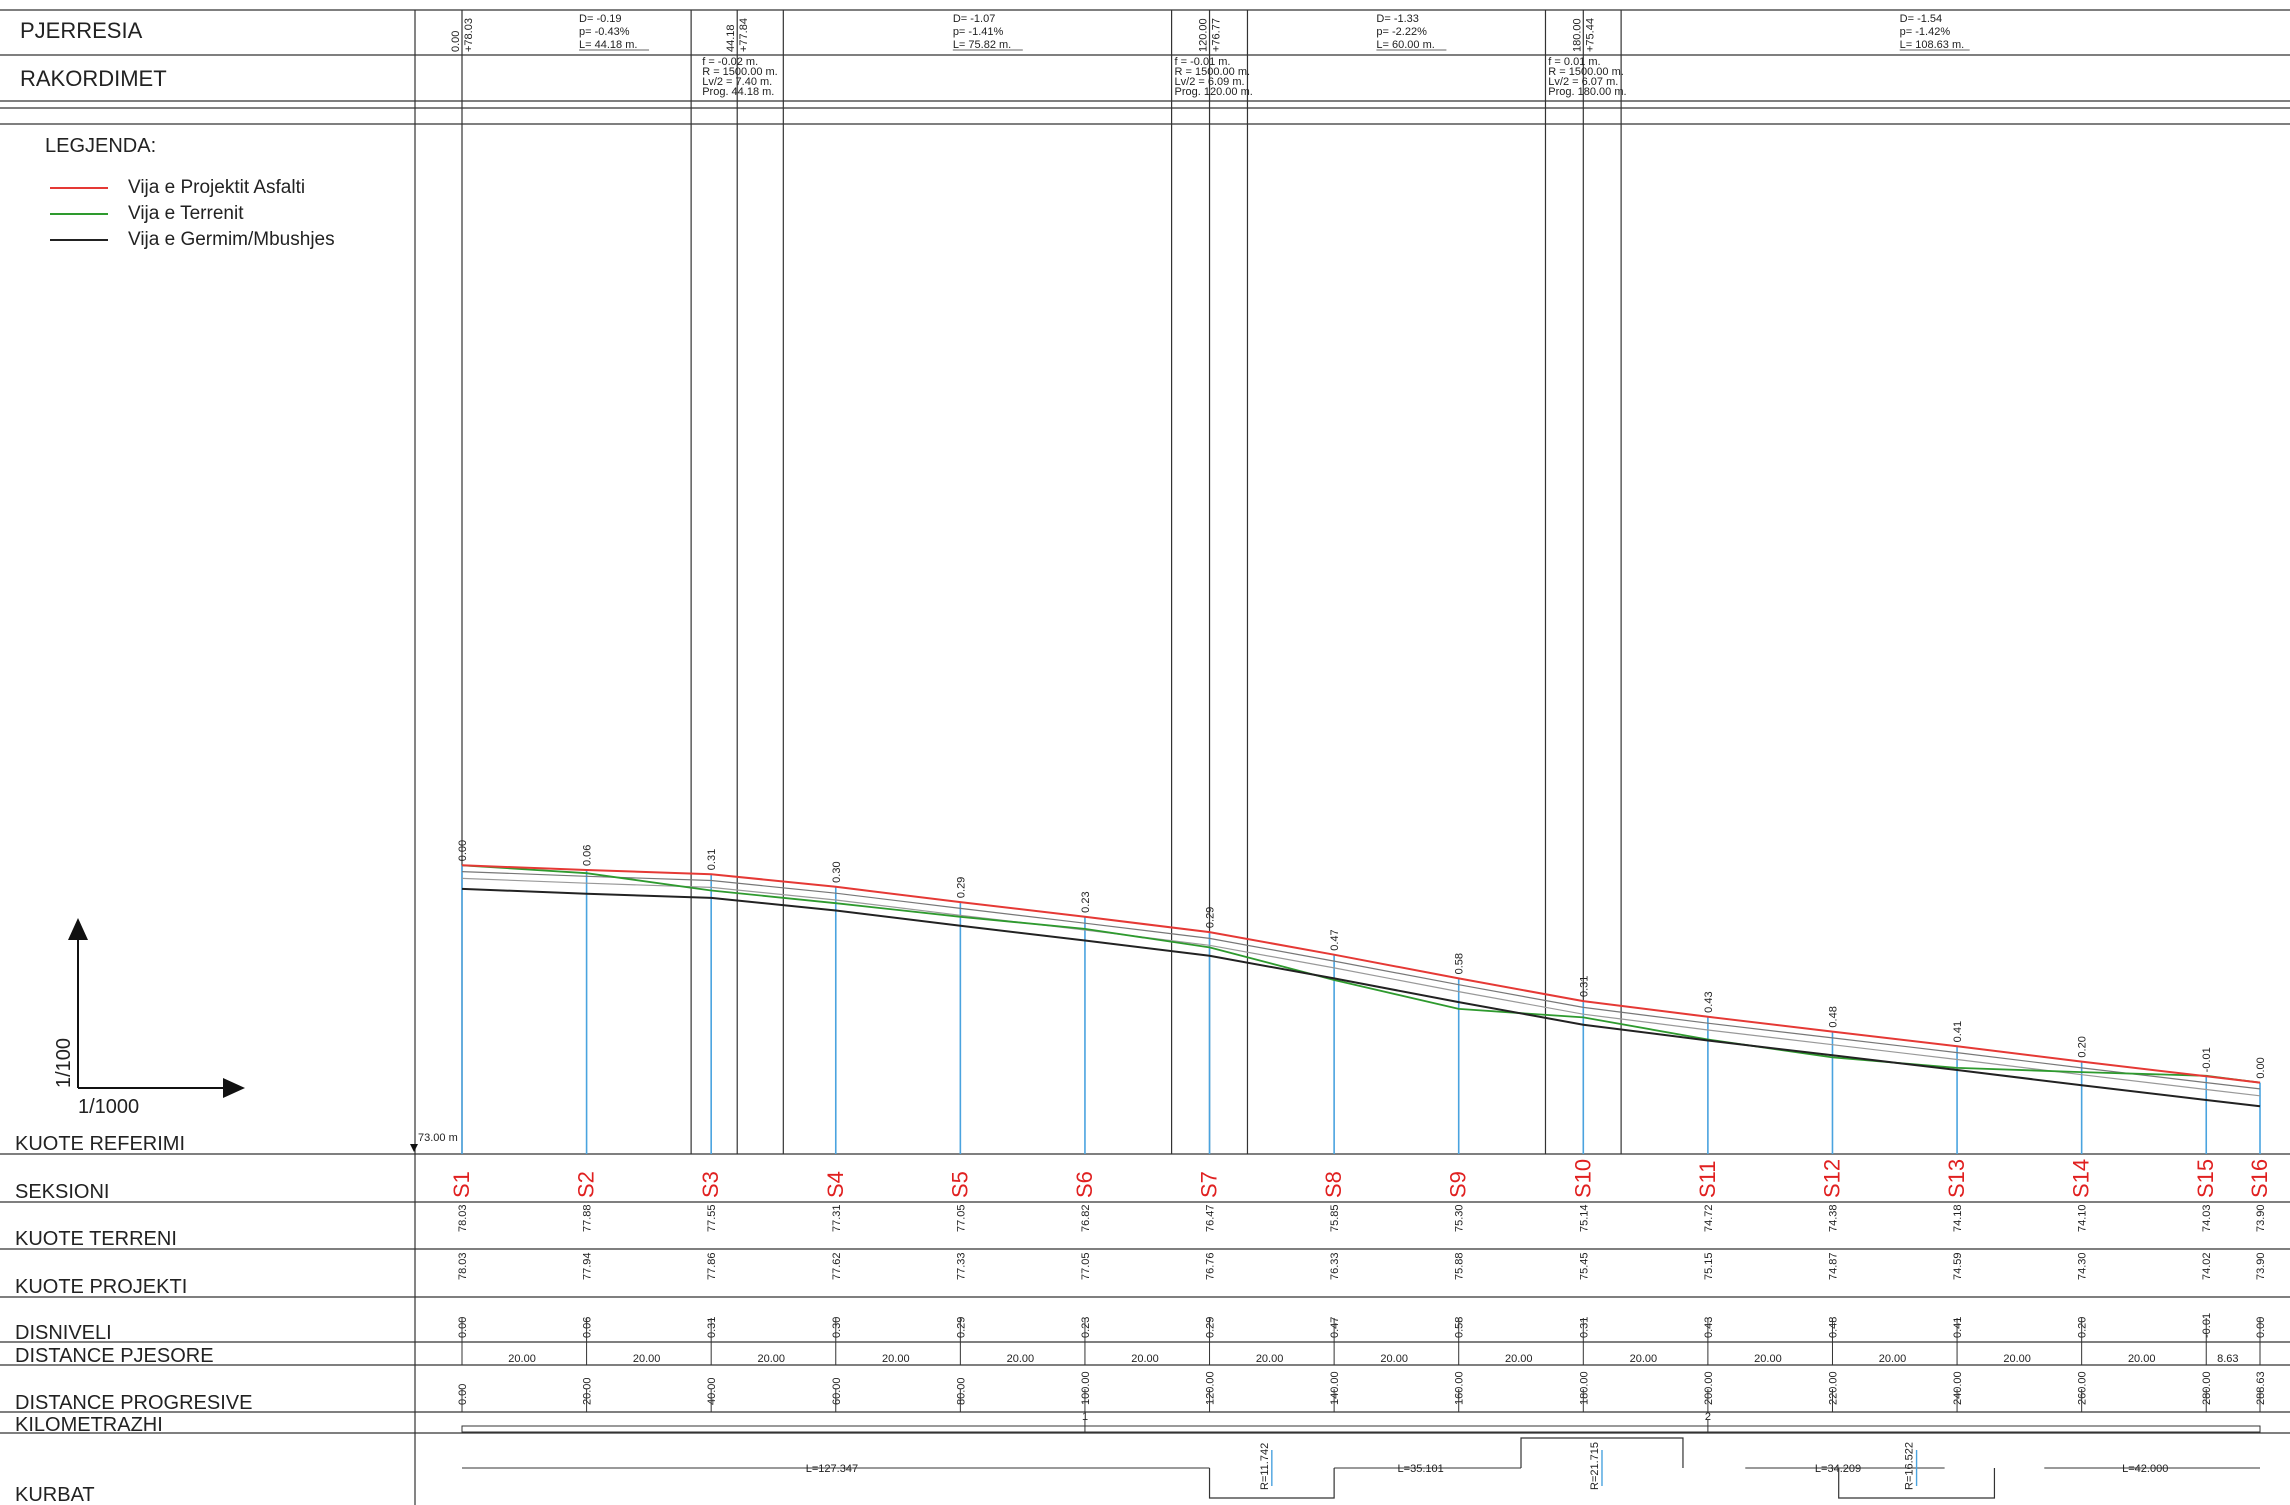 The image size is (2290, 1505). I want to click on curve-box, so click(1271, 1483).